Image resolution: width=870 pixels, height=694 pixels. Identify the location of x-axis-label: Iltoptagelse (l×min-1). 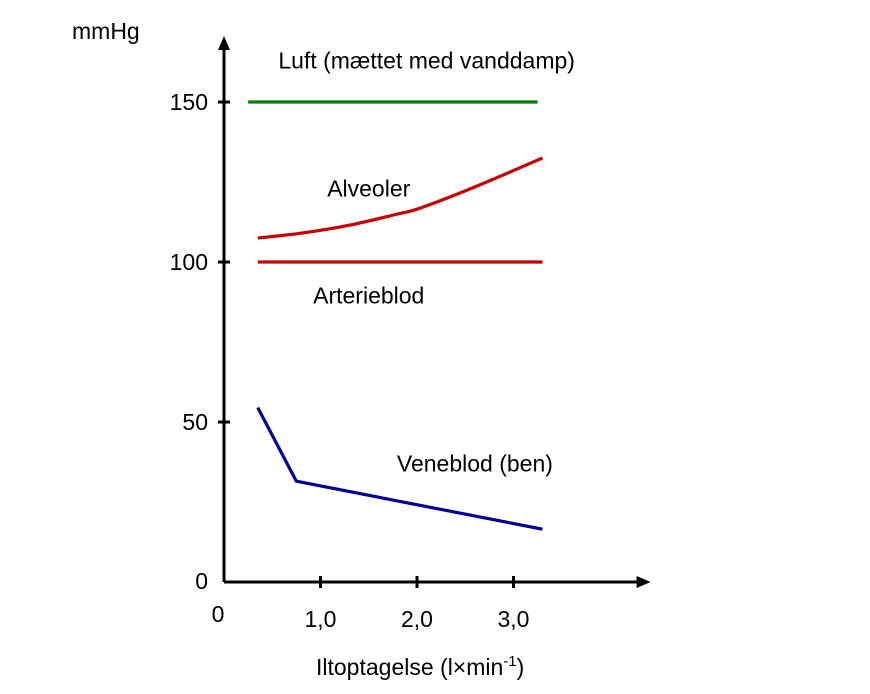
(420, 666).